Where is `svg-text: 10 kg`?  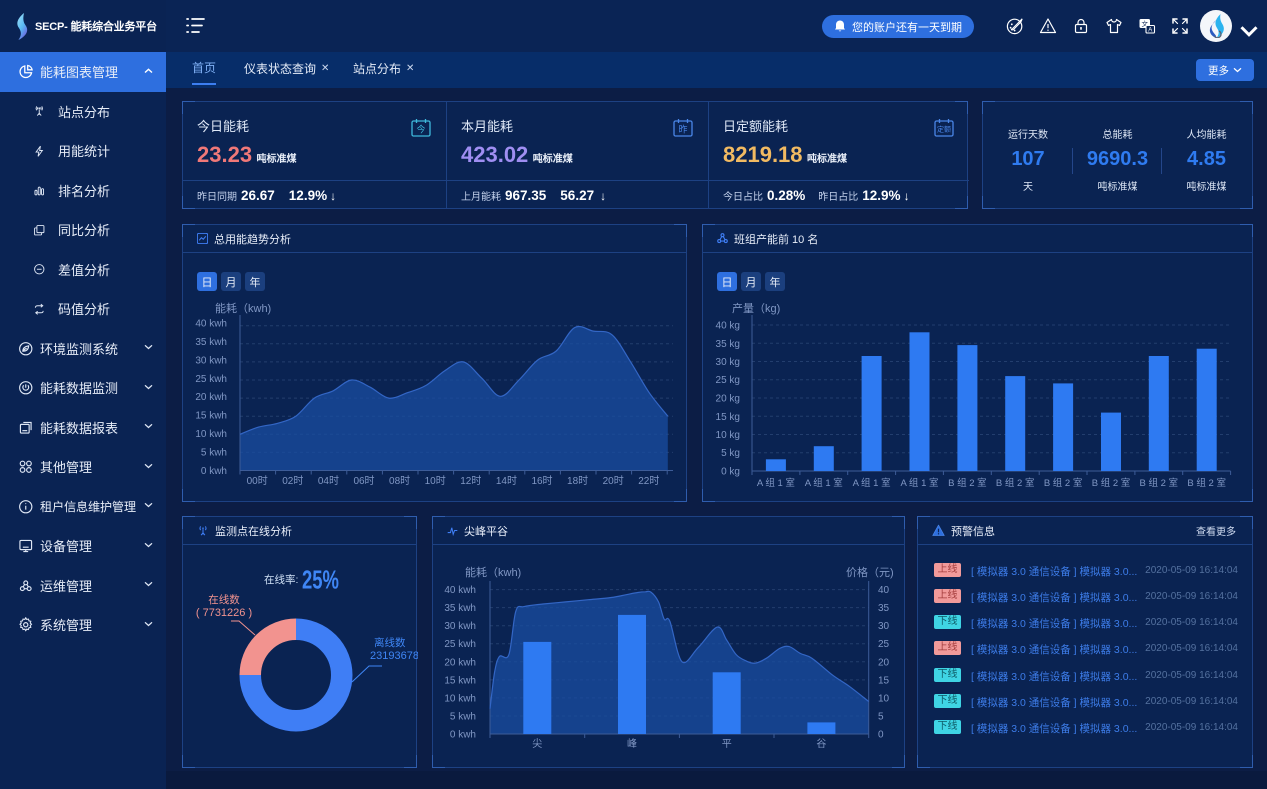
svg-text: 10 kg is located at coordinates (728, 435).